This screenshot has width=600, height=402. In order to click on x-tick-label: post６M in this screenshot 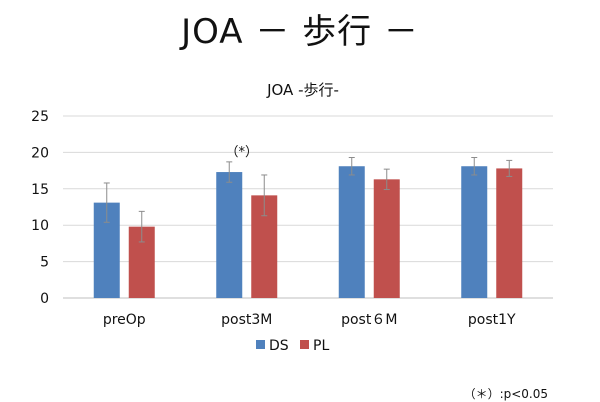, I will do `click(369, 320)`.